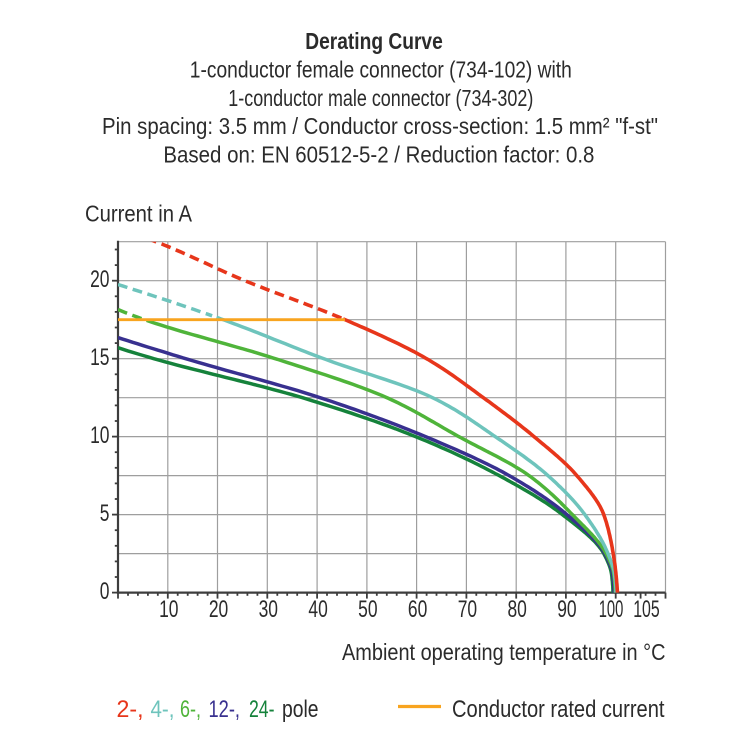  What do you see at coordinates (611, 609) in the screenshot?
I see `svg-text: 100` at bounding box center [611, 609].